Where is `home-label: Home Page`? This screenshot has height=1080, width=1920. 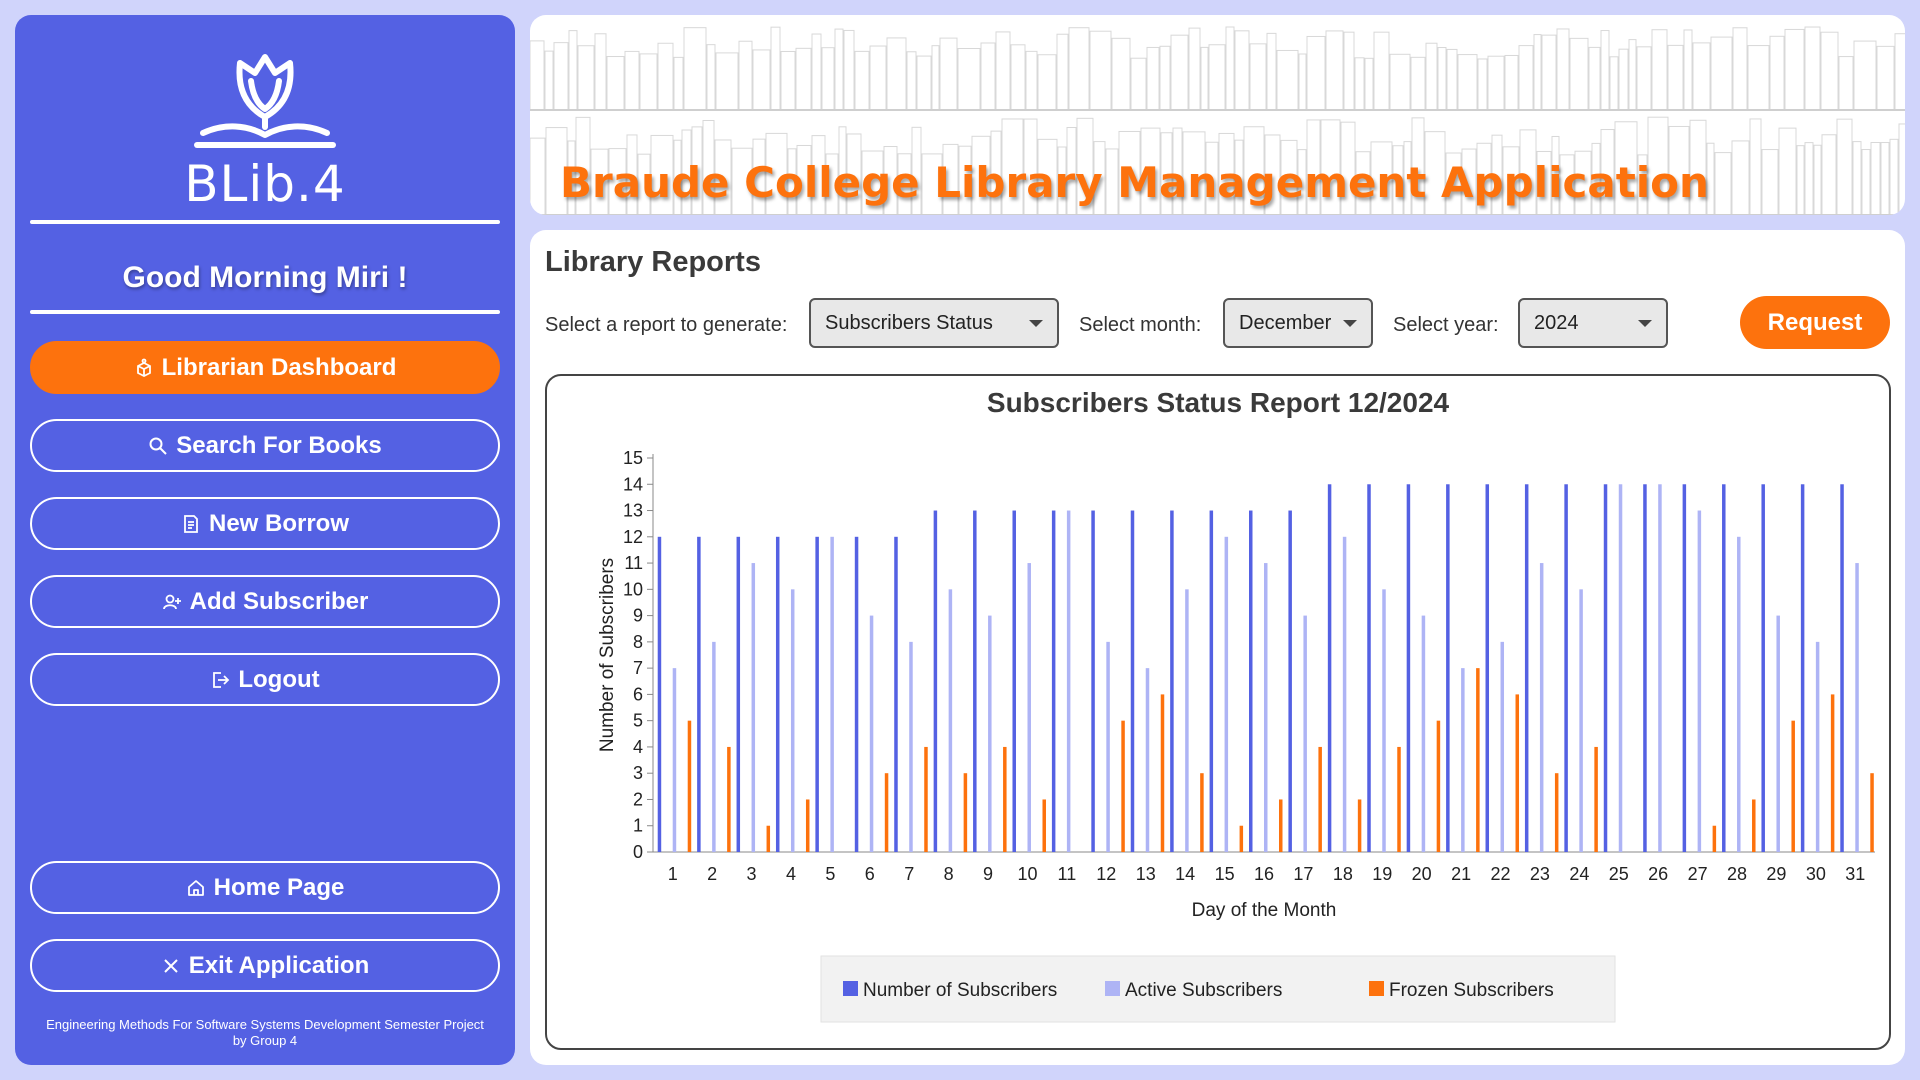 home-label: Home Page is located at coordinates (279, 887).